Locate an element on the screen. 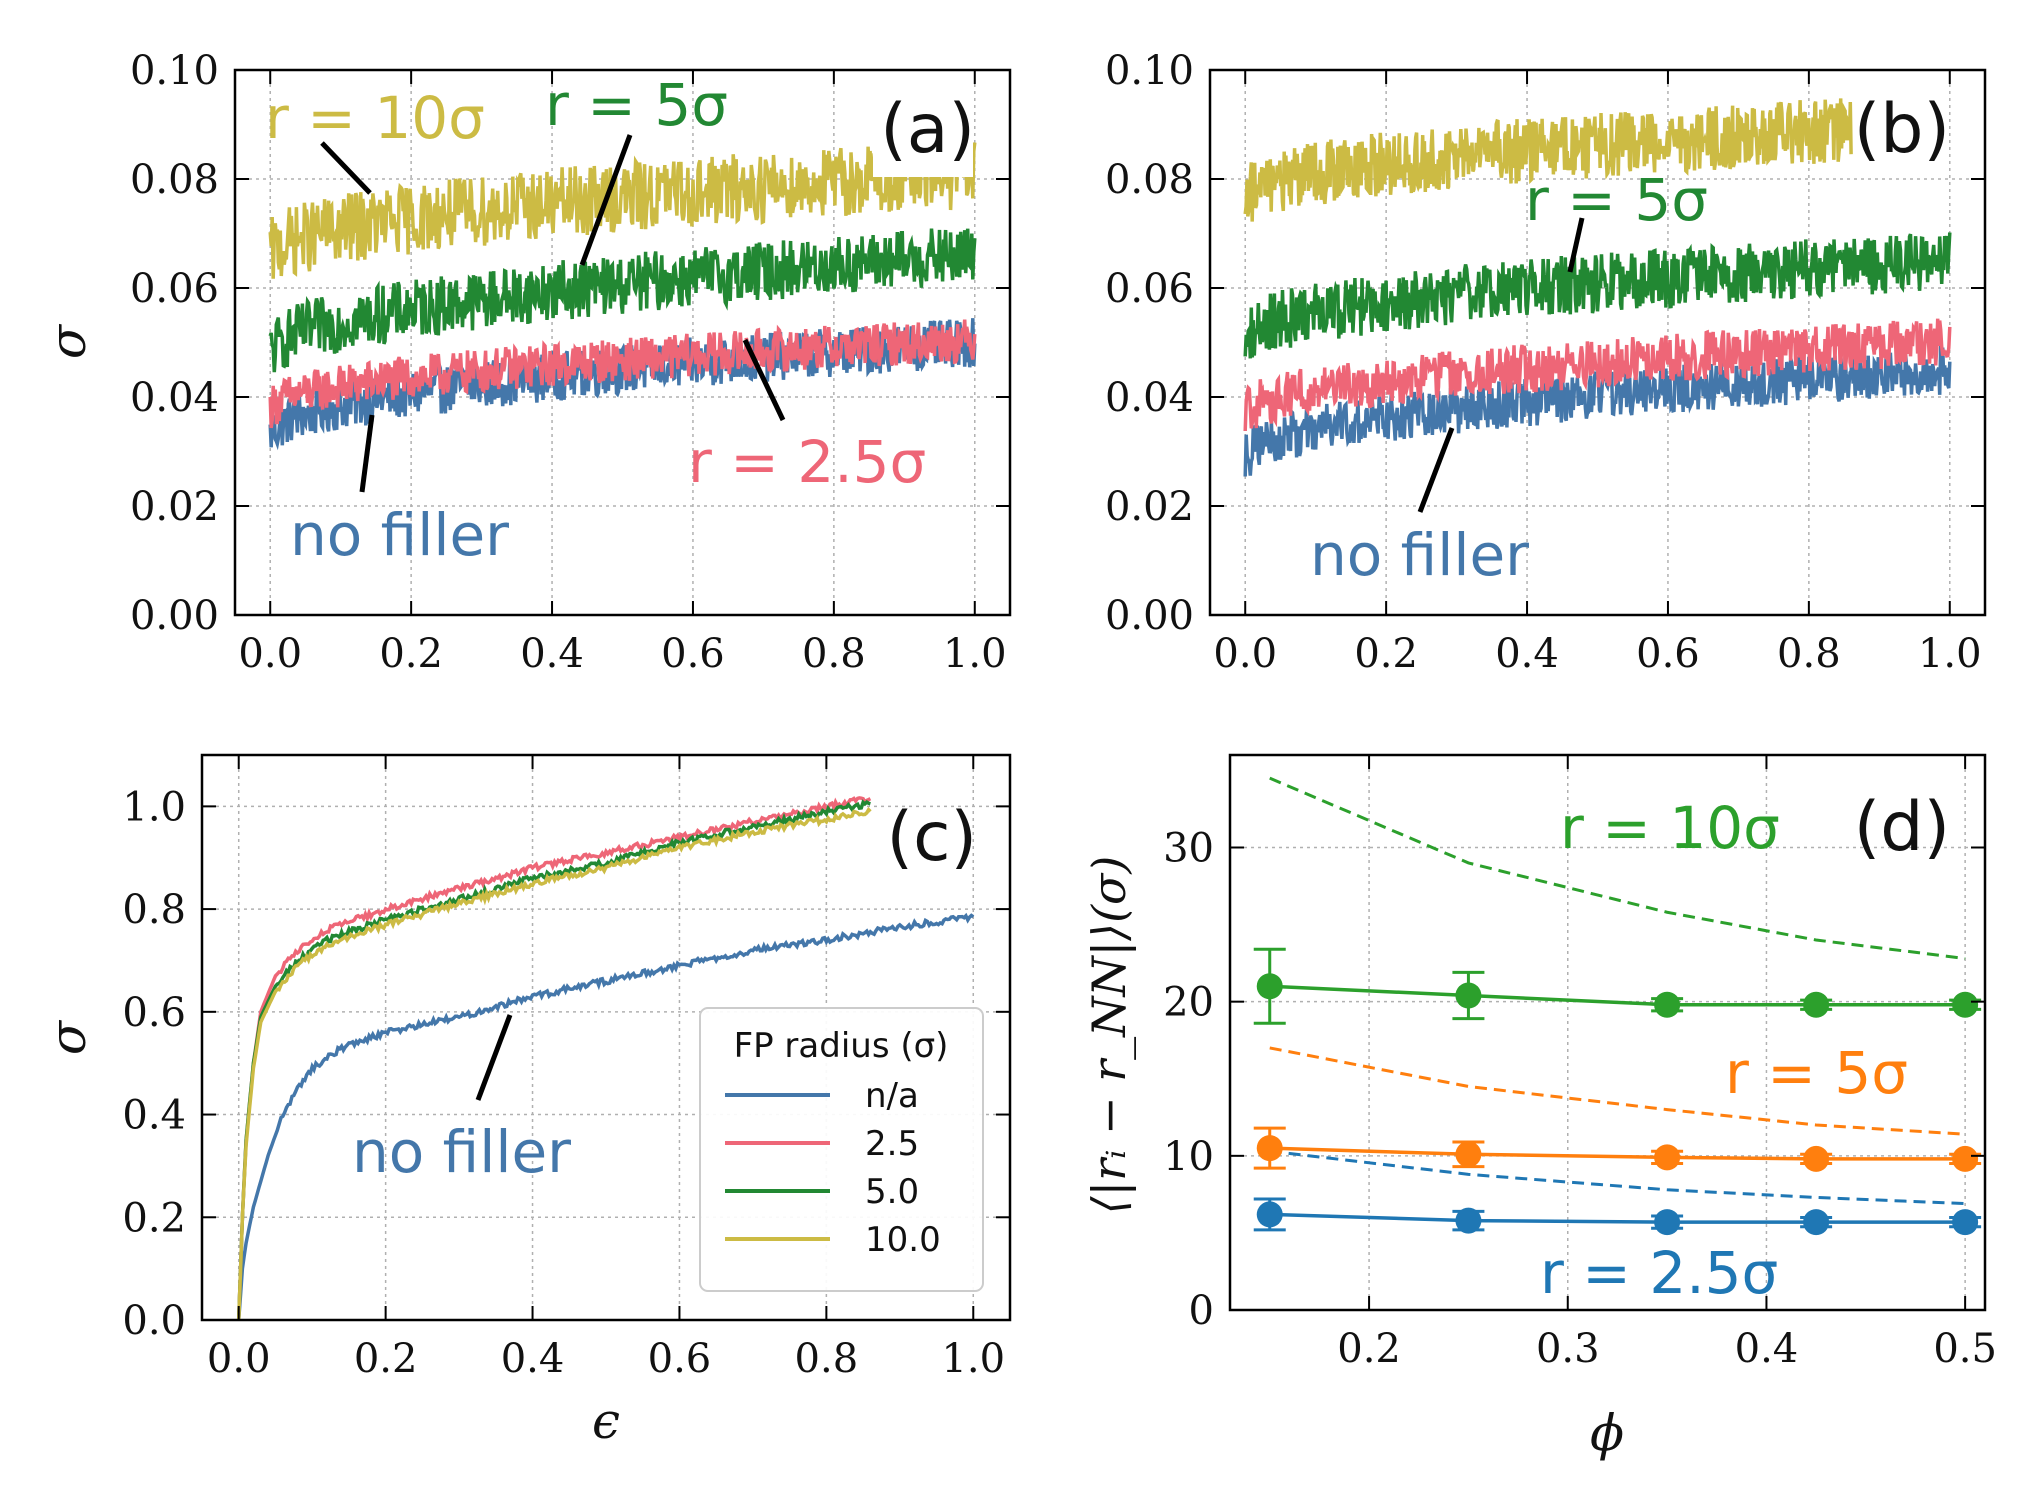  panel-a-series is located at coordinates (622, 293).